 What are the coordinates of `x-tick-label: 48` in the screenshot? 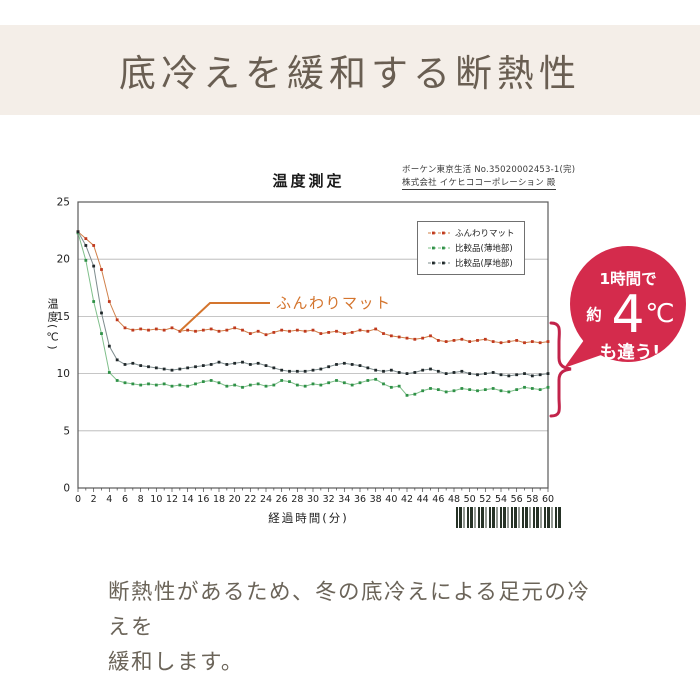 It's located at (454, 499).